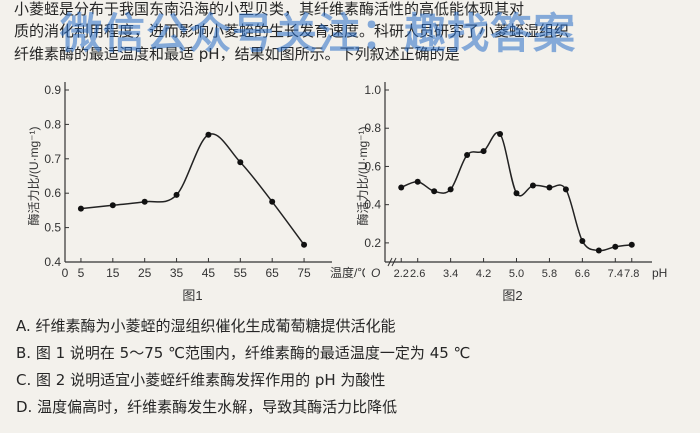 The image size is (700, 433). I want to click on option-d: D. 温度偏高时，纤维素酶发生水解，导致其酶活力比降低, so click(207, 407).